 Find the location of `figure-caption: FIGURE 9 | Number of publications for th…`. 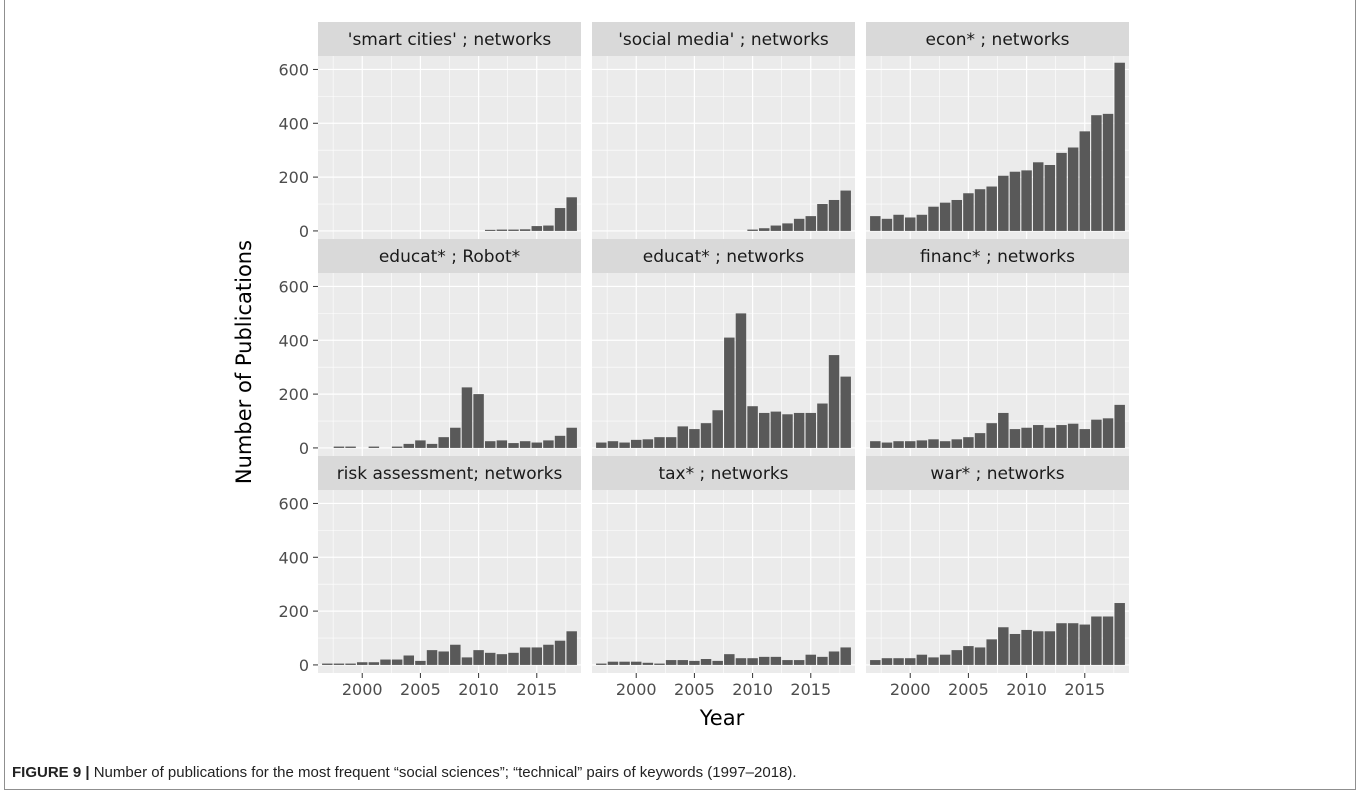

figure-caption: FIGURE 9 | Number of publications for th… is located at coordinates (404, 772).